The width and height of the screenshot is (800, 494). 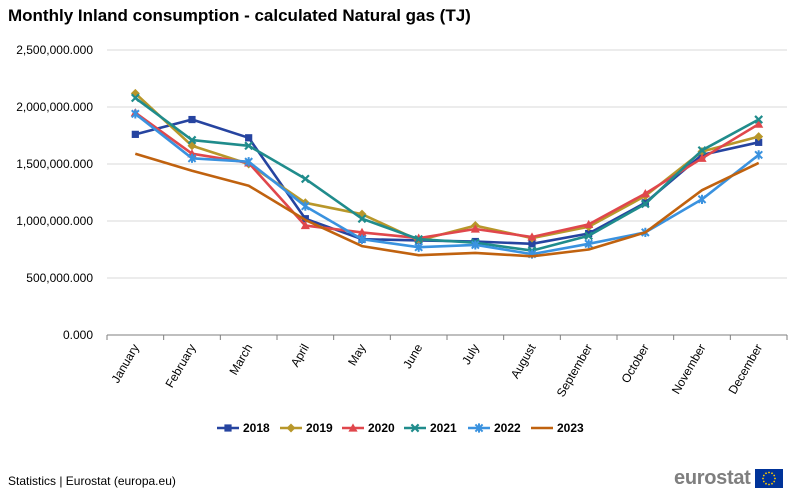 What do you see at coordinates (400, 428) in the screenshot?
I see `legend: 2018 2019 2020 2021 2022 2023` at bounding box center [400, 428].